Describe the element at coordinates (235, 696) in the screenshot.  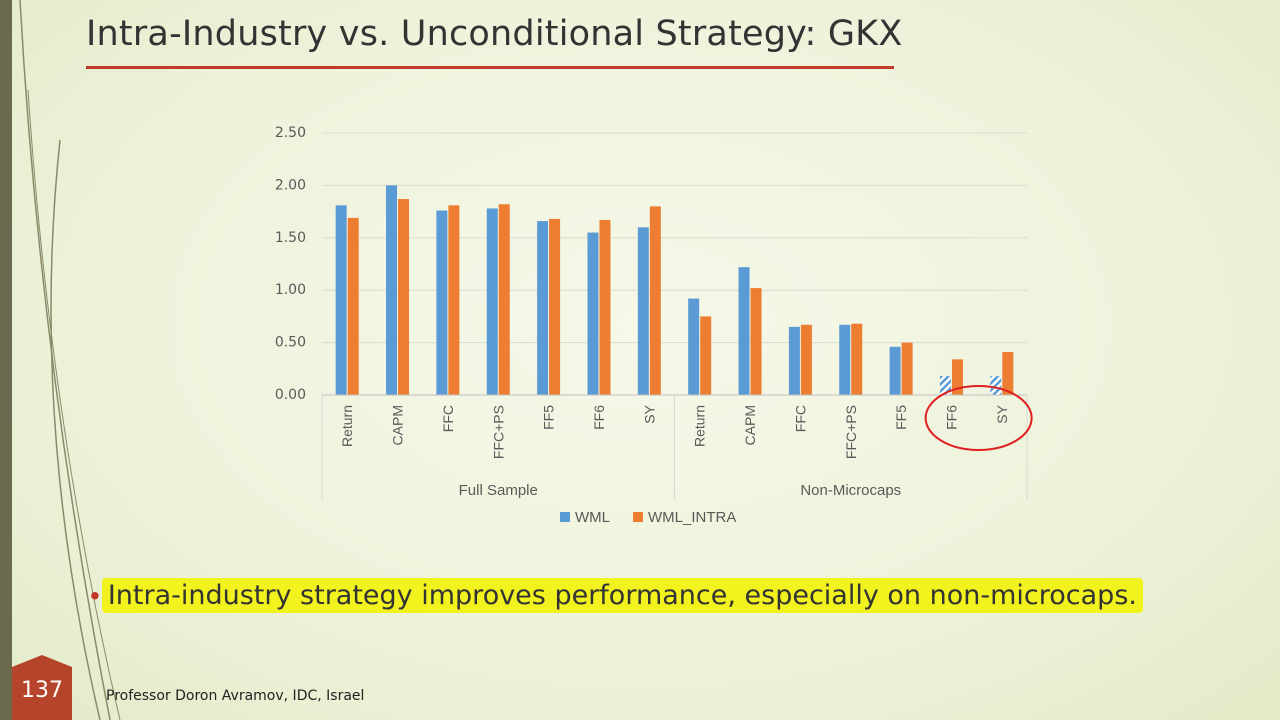
I see `footer-text: Professor Doron Avramov, IDC, Israel` at that location.